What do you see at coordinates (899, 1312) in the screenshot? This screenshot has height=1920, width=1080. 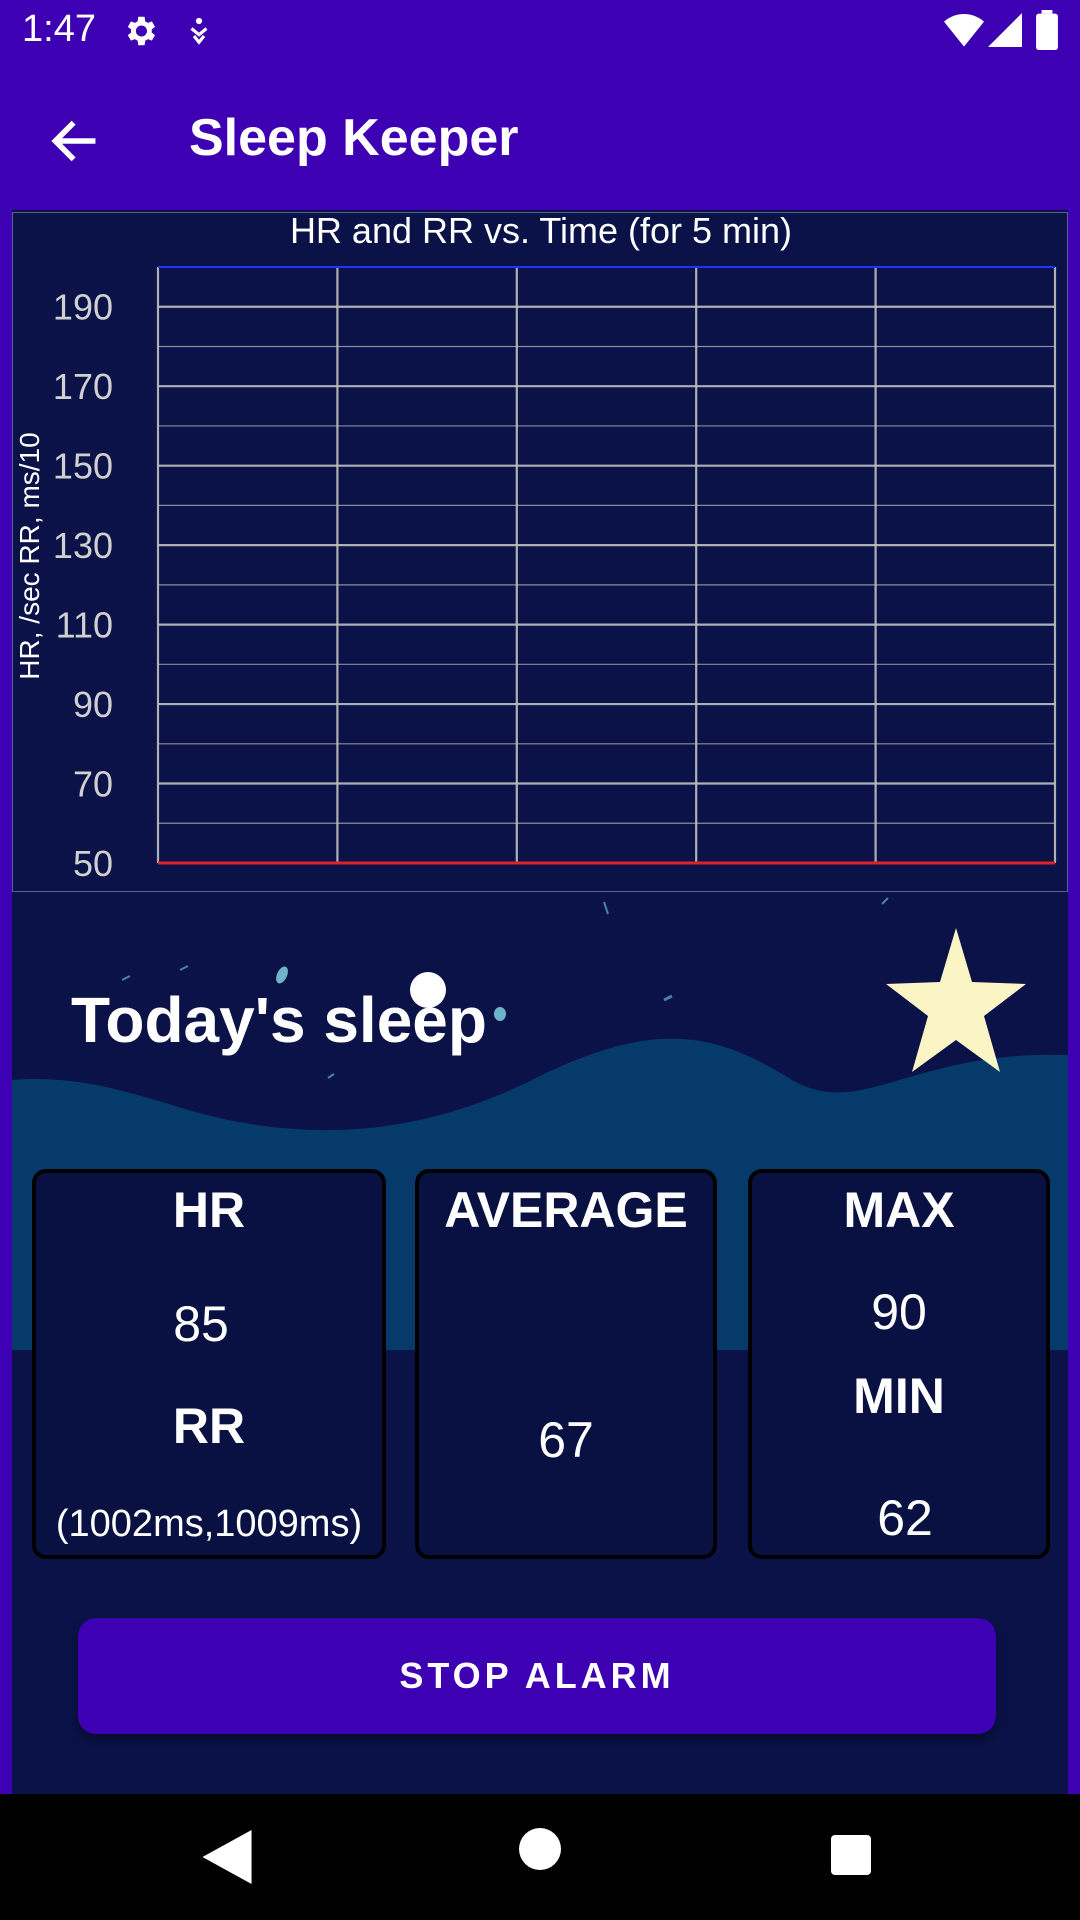 I see `max-value: 90` at bounding box center [899, 1312].